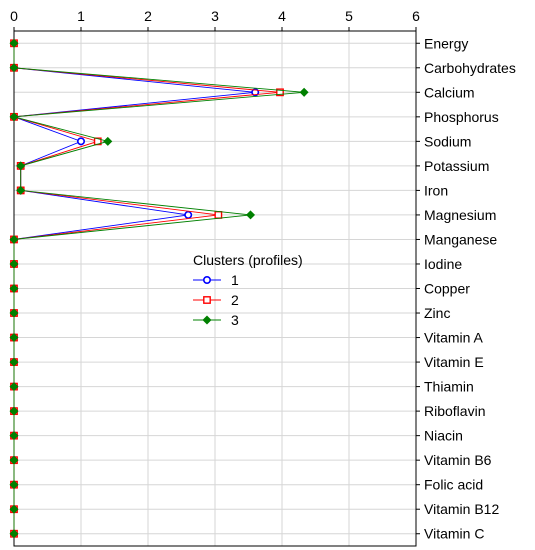 The height and width of the screenshot is (550, 535). What do you see at coordinates (453, 485) in the screenshot?
I see `category-label: Folic acid` at bounding box center [453, 485].